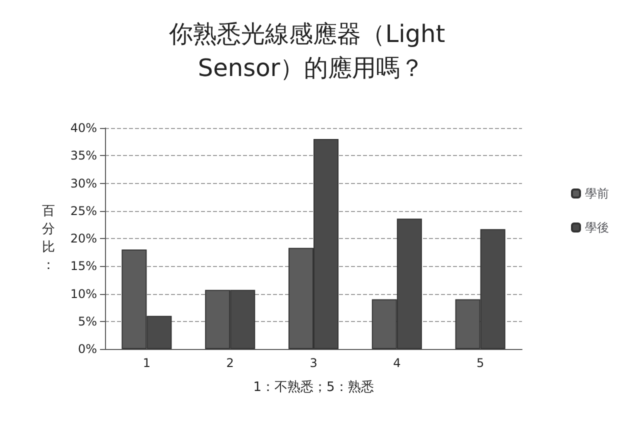  Describe the element at coordinates (597, 227) in the screenshot. I see `legend-label: 學後` at that location.